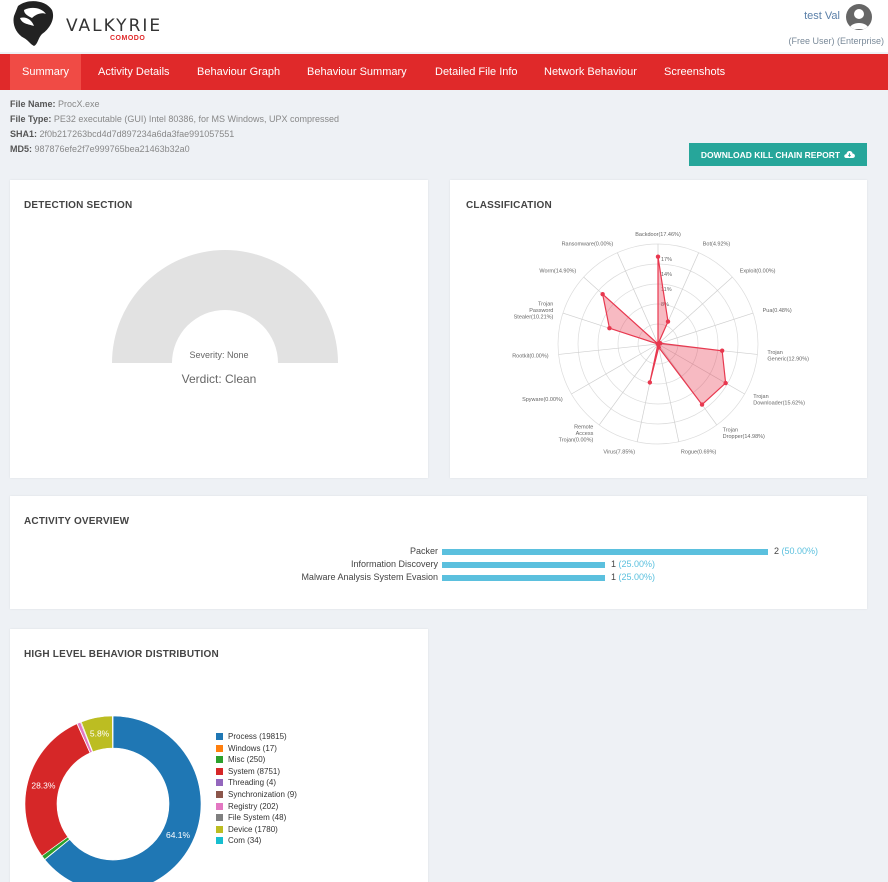 This screenshot has width=888, height=882. Describe the element at coordinates (31, 119) in the screenshot. I see `file-type-label: File Type:` at that location.